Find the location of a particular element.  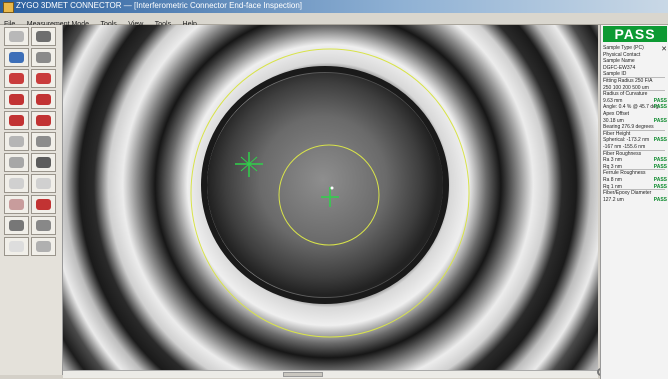

profile-button is located at coordinates (16, 141).